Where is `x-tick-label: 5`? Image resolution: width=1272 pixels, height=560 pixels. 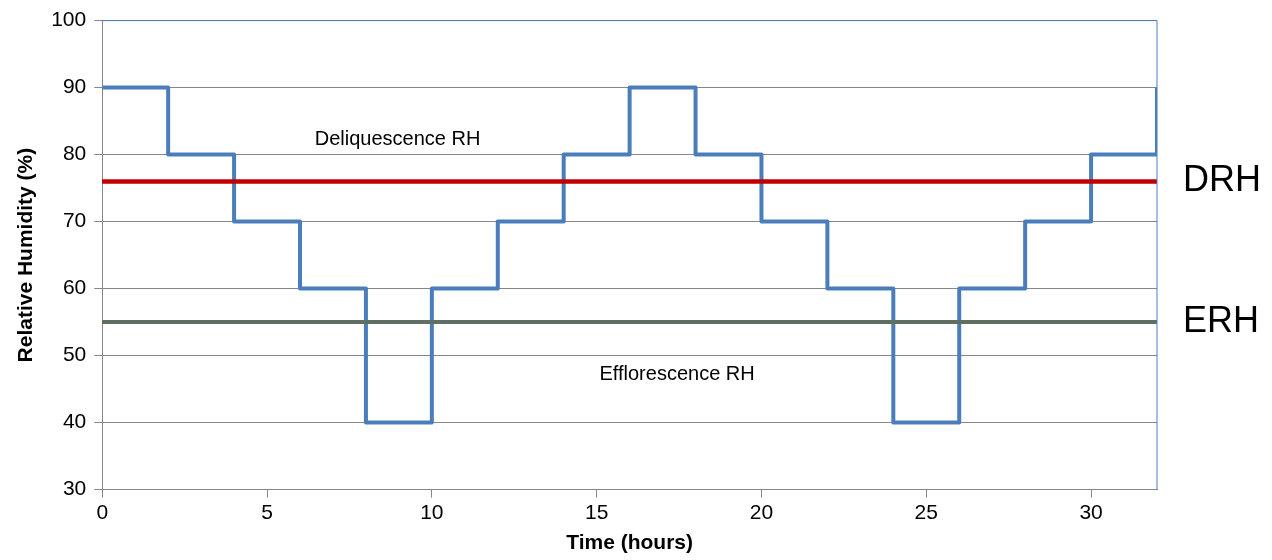
x-tick-label: 5 is located at coordinates (267, 511).